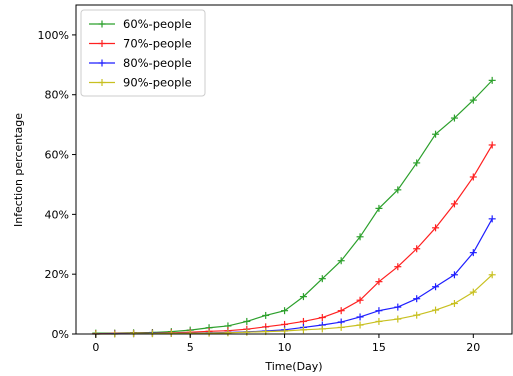 Image resolution: width=513 pixels, height=376 pixels. I want to click on y-axis-ticks: 0% 20% 40% 60% 80% 100%, so click(57, 185).